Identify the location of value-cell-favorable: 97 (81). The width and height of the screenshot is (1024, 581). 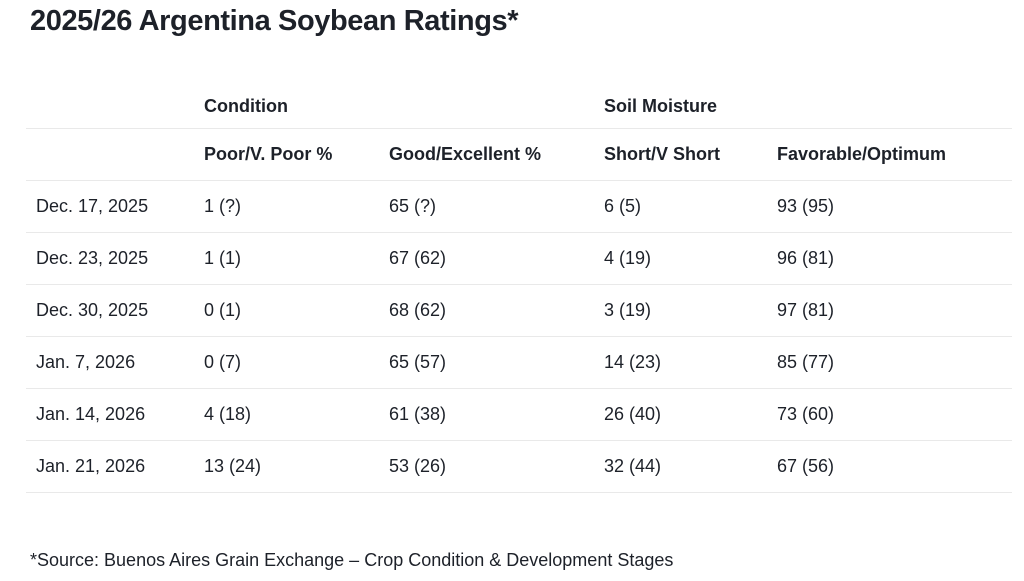
(806, 309).